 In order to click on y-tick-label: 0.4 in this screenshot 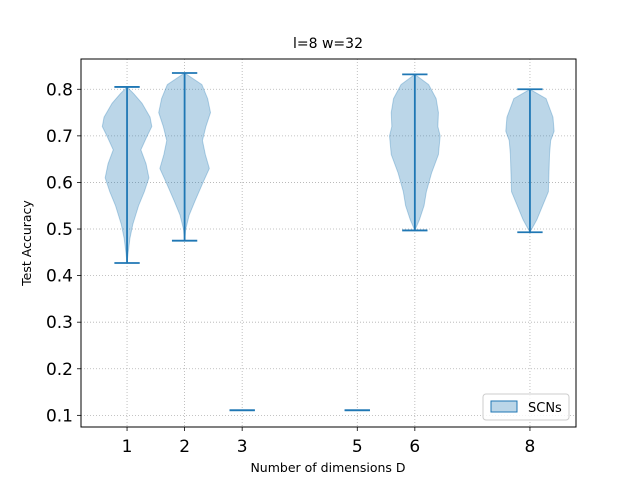, I will do `click(59, 277)`.